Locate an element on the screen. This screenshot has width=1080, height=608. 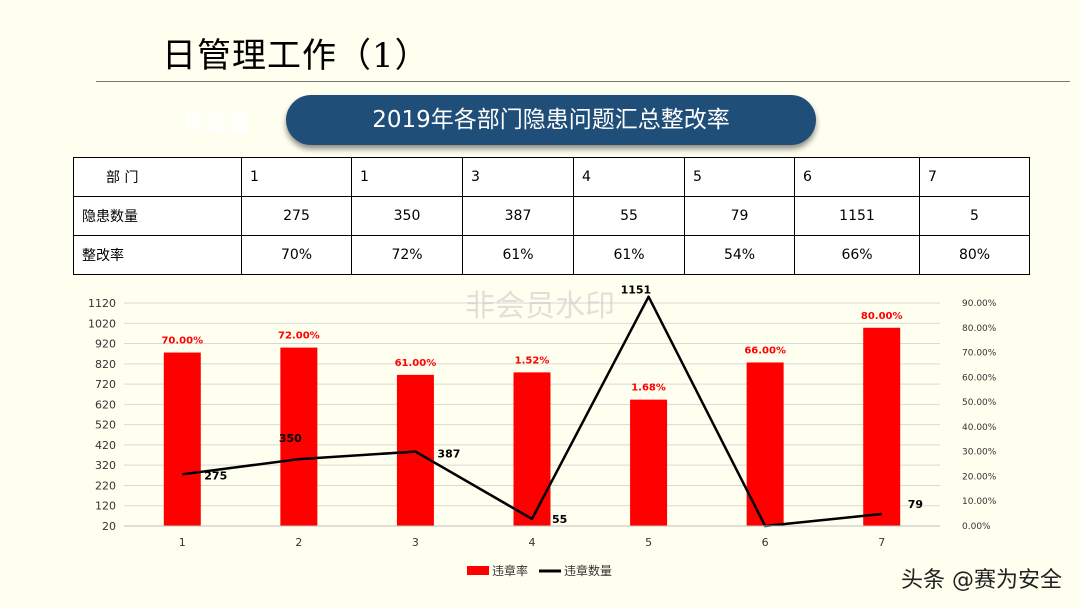
line-data-label: 275 is located at coordinates (215, 475).